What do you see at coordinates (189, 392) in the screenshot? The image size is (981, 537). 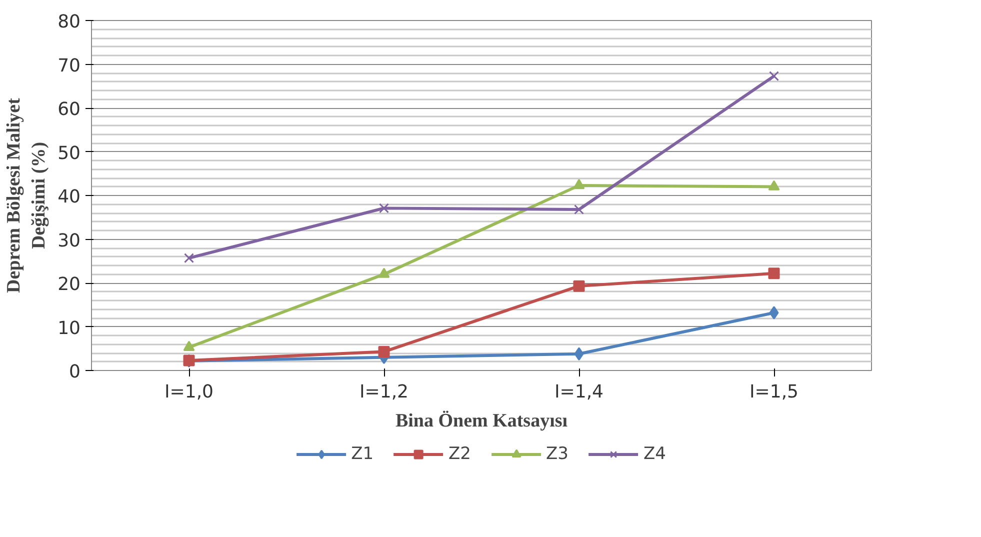 I see `x-tick-label: I=1,0` at bounding box center [189, 392].